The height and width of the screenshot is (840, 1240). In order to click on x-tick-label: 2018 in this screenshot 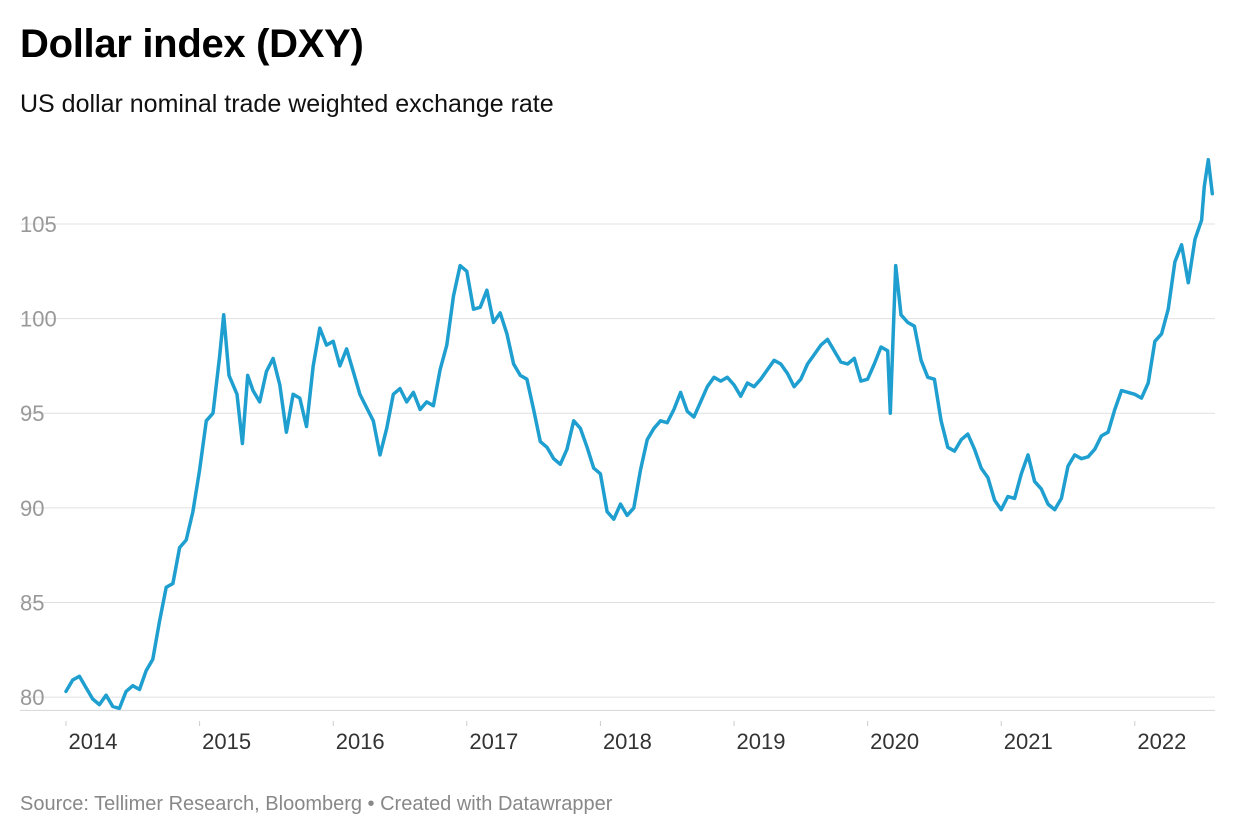, I will do `click(627, 741)`.